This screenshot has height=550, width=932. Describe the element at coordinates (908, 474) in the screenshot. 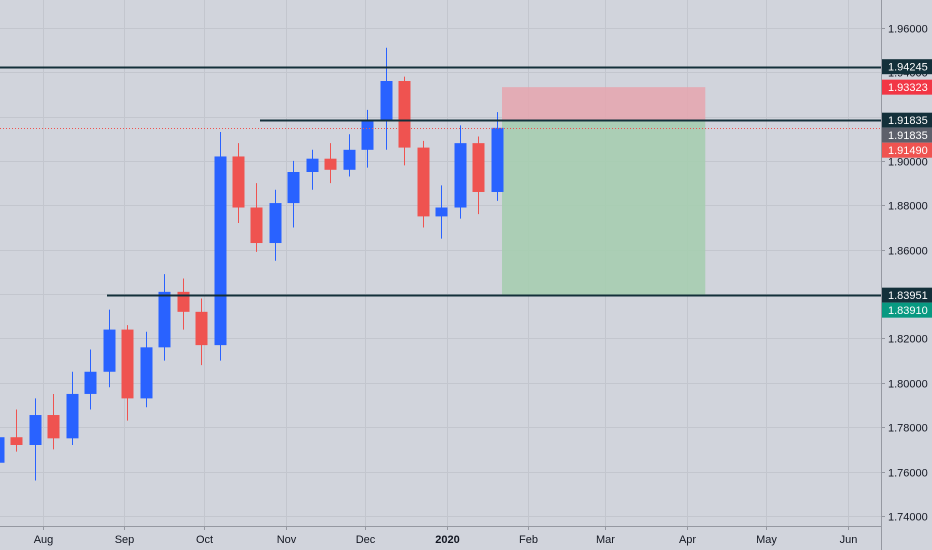

I see `y-tick-label: 1.76000` at that location.